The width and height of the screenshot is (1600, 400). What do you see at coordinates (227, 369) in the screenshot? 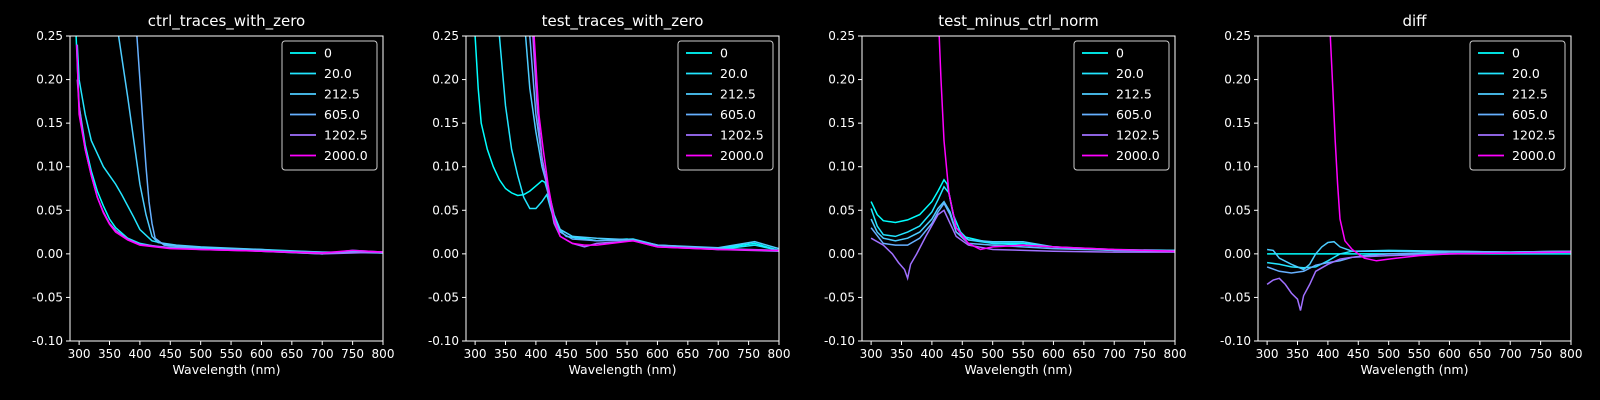
I see `x-axis-label: Wavelength (nm)` at bounding box center [227, 369].